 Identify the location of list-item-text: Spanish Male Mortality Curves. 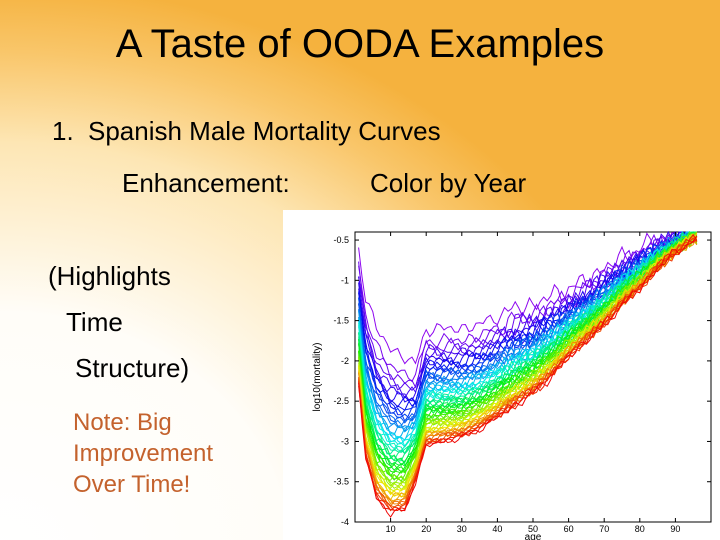
(264, 131).